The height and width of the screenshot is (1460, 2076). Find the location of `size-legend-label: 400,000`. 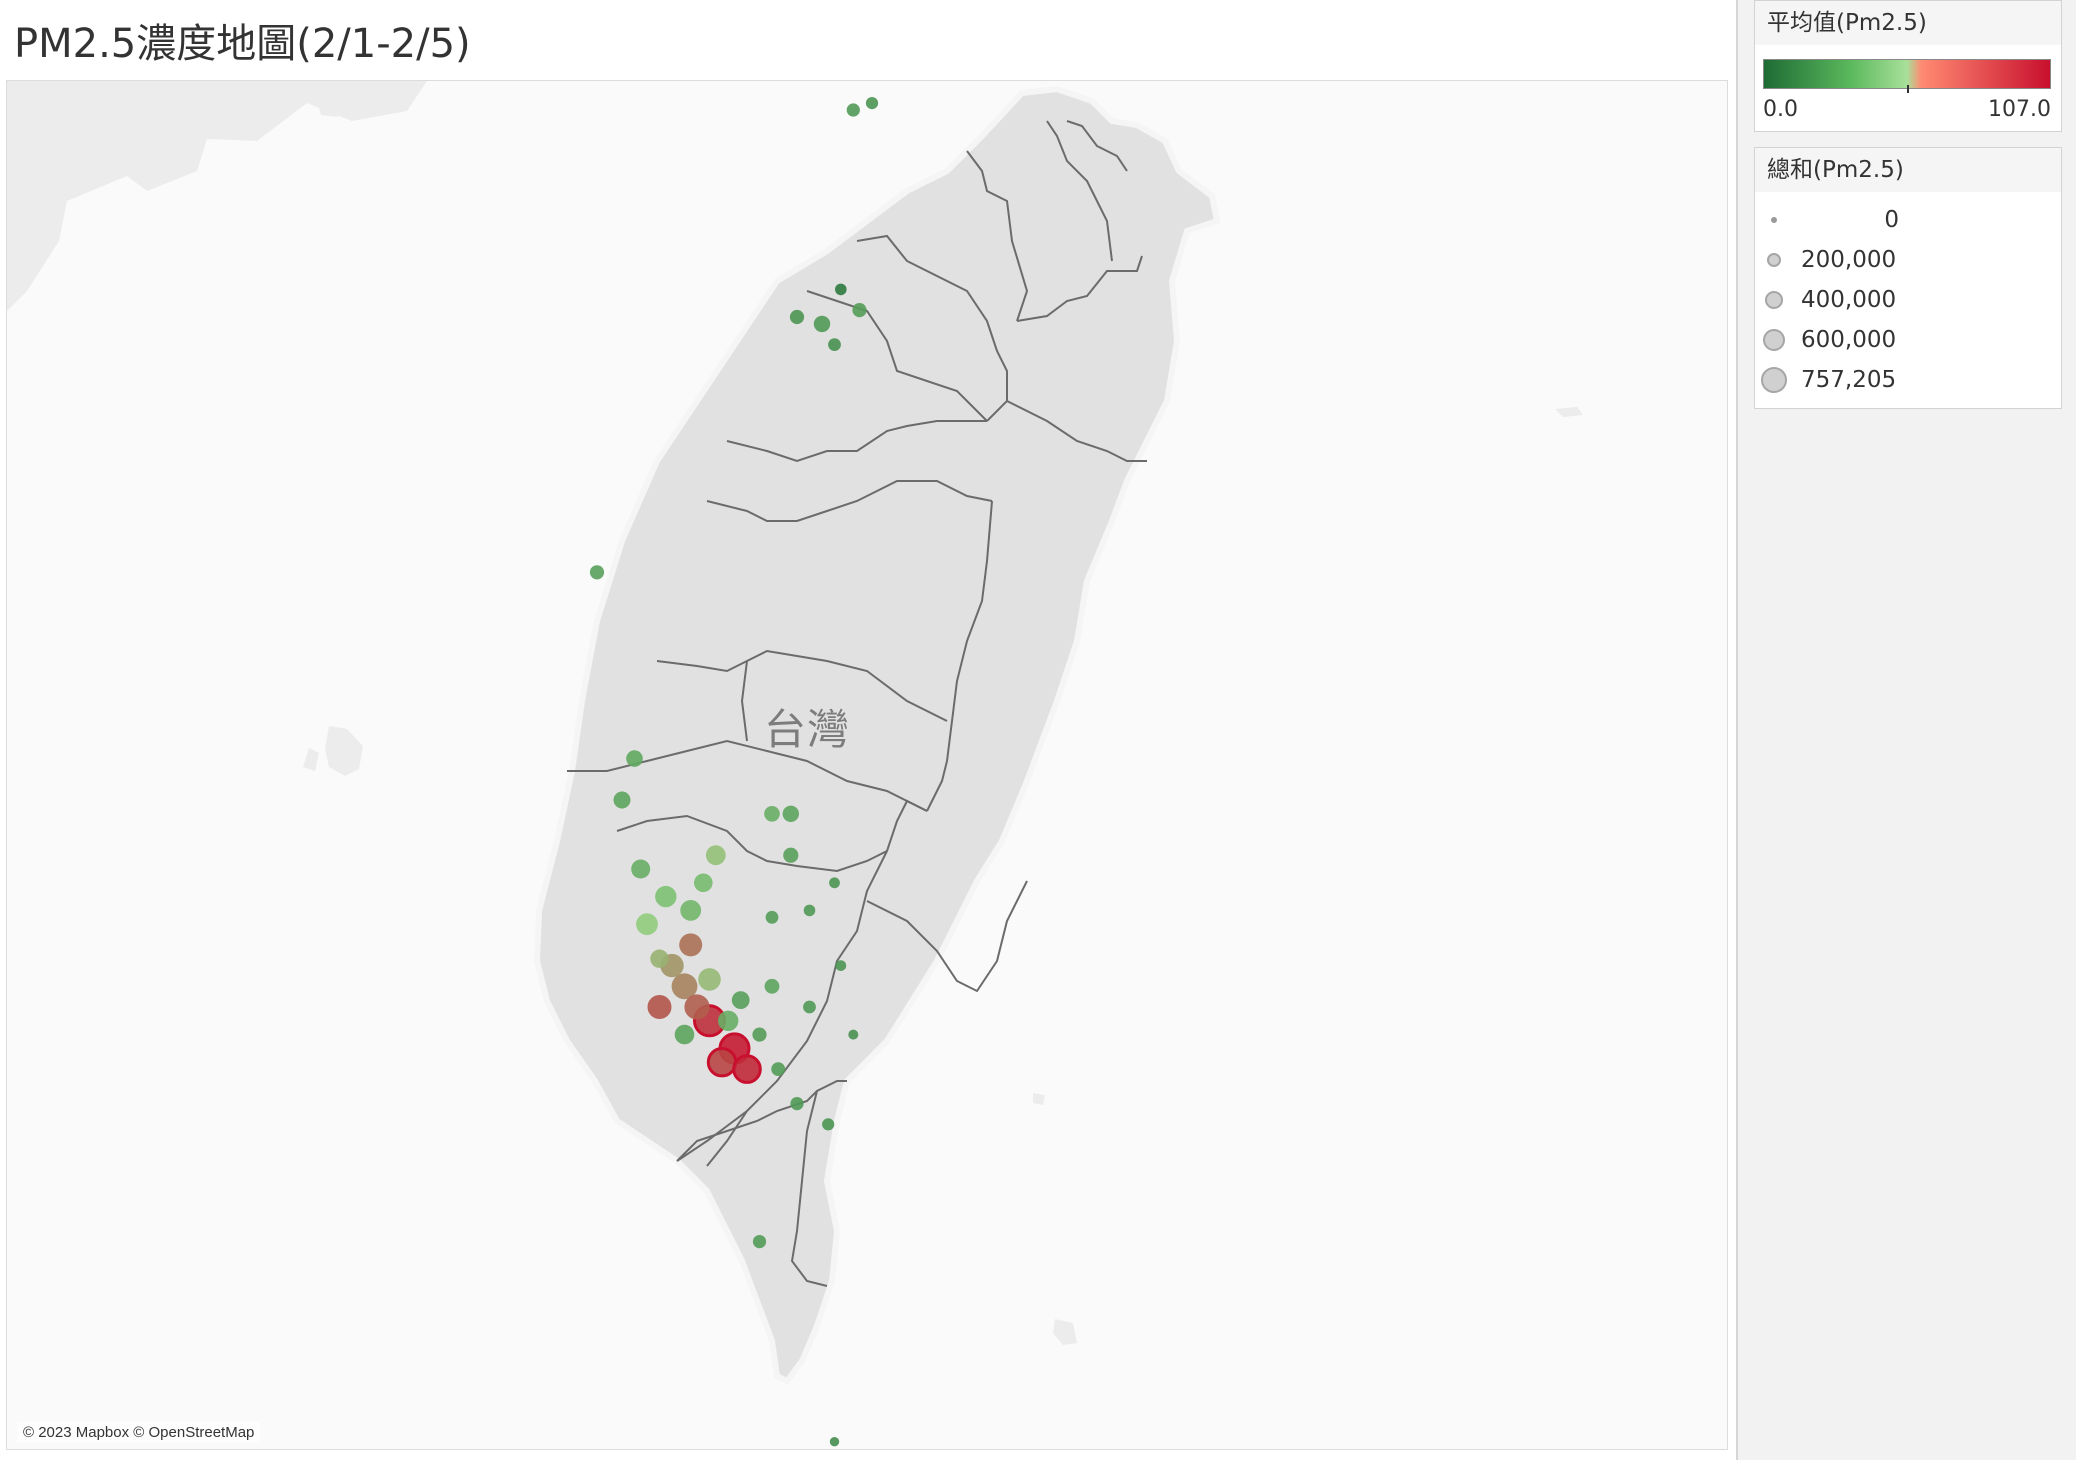

size-legend-label: 400,000 is located at coordinates (1849, 300).